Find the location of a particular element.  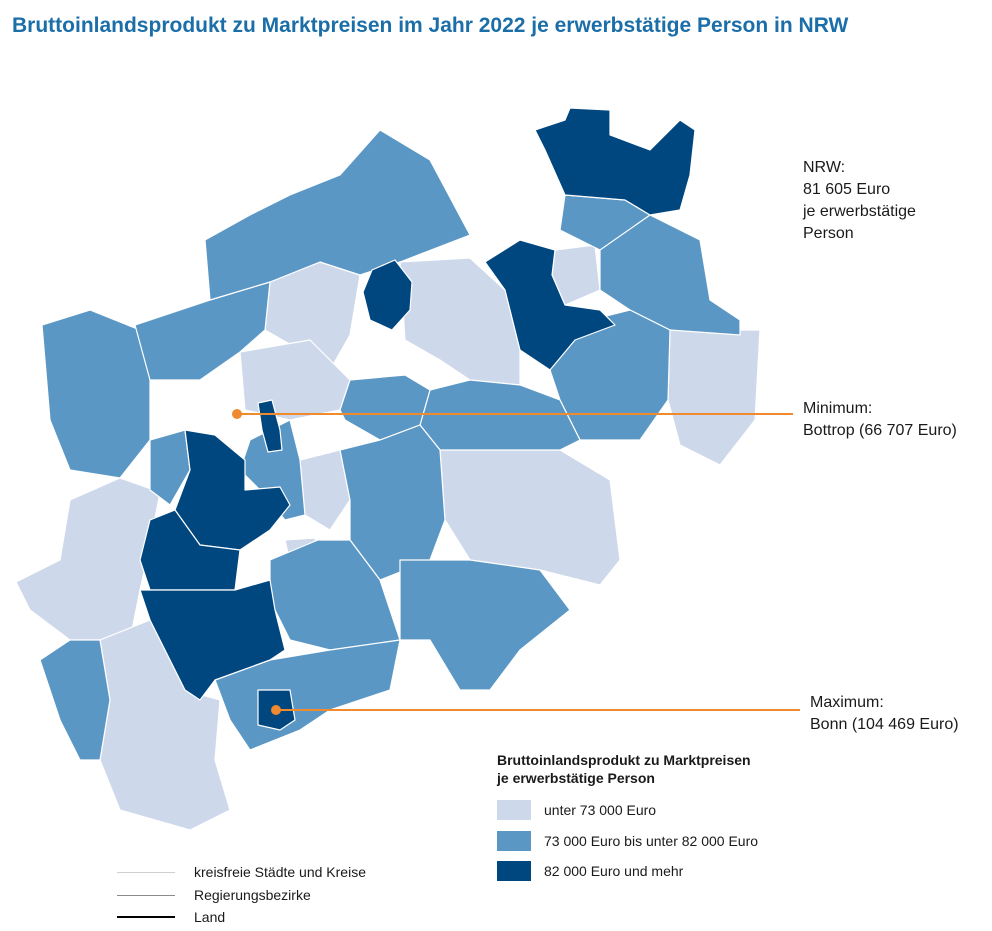

legend-item-mid: 73 000 Euro bis unter 82 000 Euro is located at coordinates (627, 841).